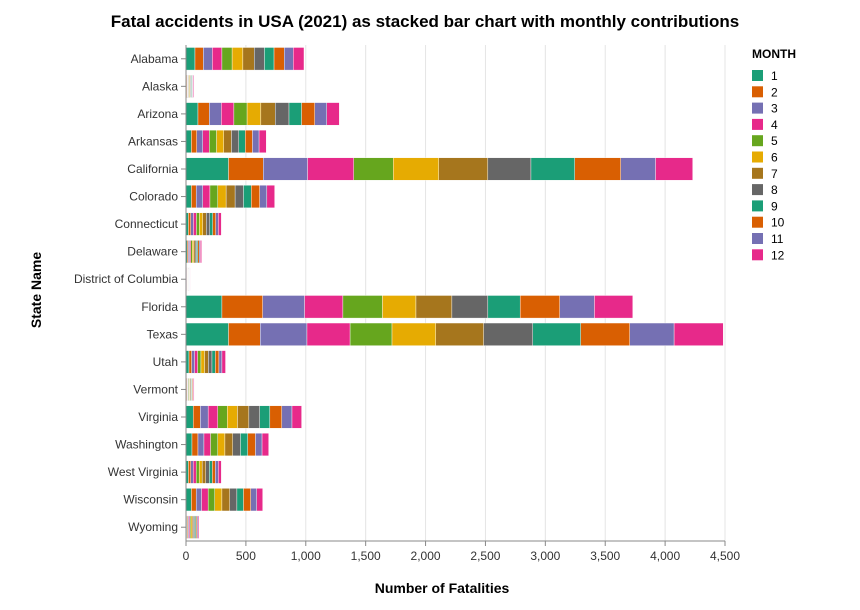 The image size is (860, 610). Describe the element at coordinates (774, 109) in the screenshot. I see `legend-label: 3` at that location.